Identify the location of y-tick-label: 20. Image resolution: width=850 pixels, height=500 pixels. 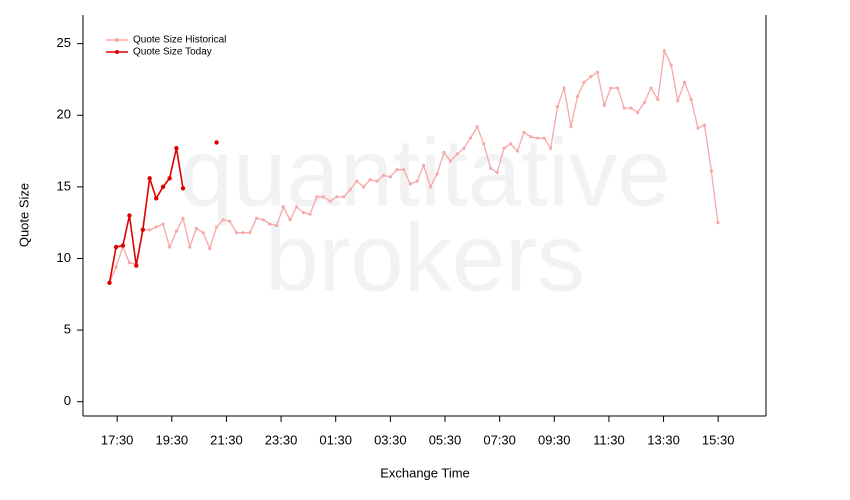
(64, 114).